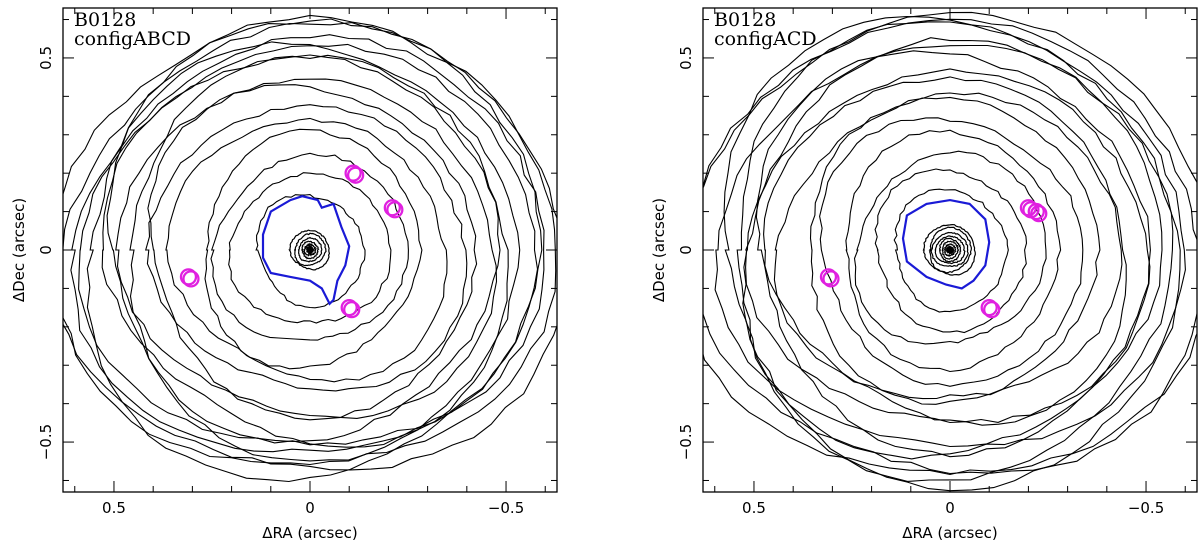  Describe the element at coordinates (765, 39) in the screenshot. I see `panel-title-line: configACD` at that location.